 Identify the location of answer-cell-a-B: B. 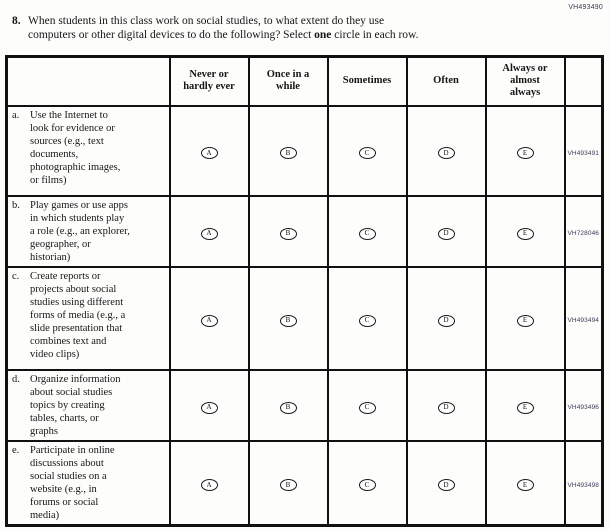
(288, 150).